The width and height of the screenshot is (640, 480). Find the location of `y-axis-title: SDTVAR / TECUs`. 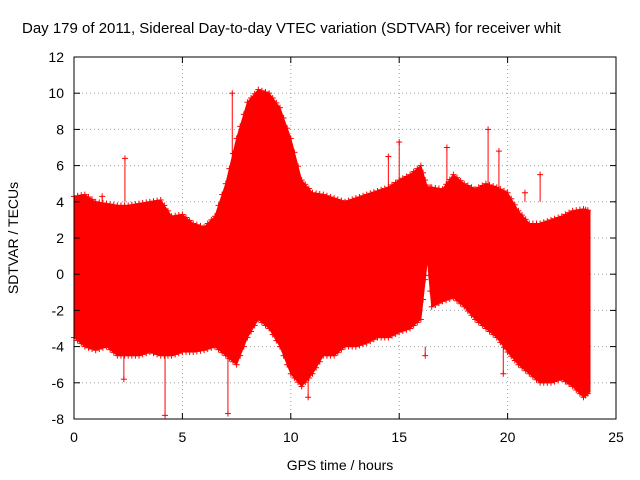

y-axis-title: SDTVAR / TECUs is located at coordinates (13, 238).